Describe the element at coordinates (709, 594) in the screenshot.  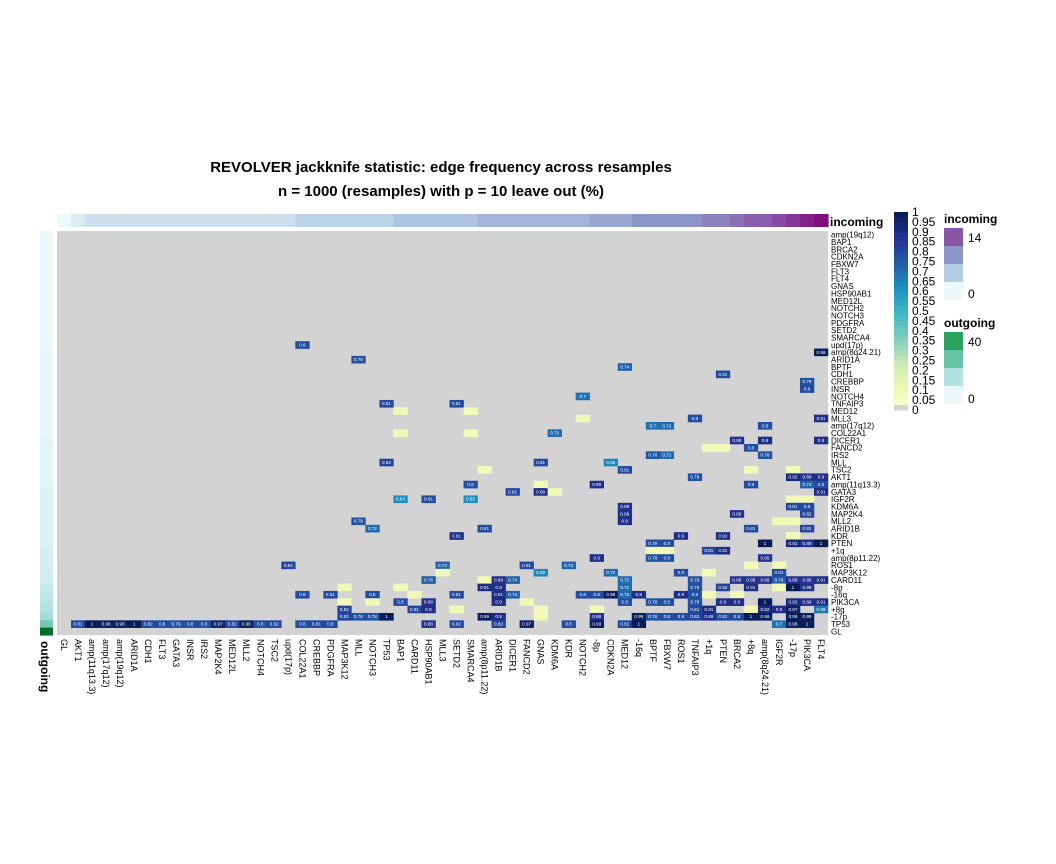
I see `heatmap-cell-minus-16q-plus-1q` at that location.